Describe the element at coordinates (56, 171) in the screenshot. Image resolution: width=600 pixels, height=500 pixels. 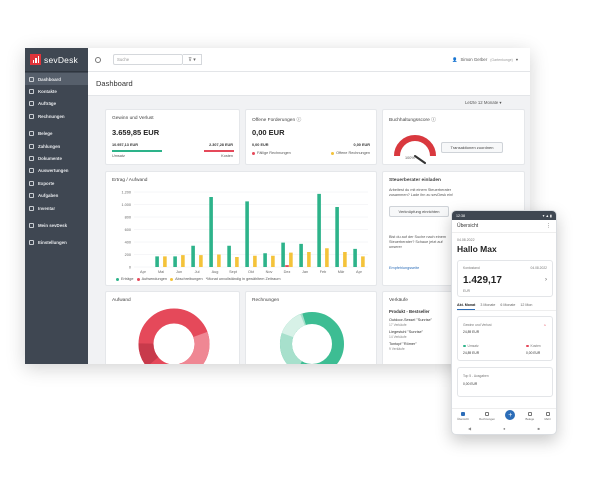
I see `sidebar-item-auswertungen: Auswertungen` at that location.